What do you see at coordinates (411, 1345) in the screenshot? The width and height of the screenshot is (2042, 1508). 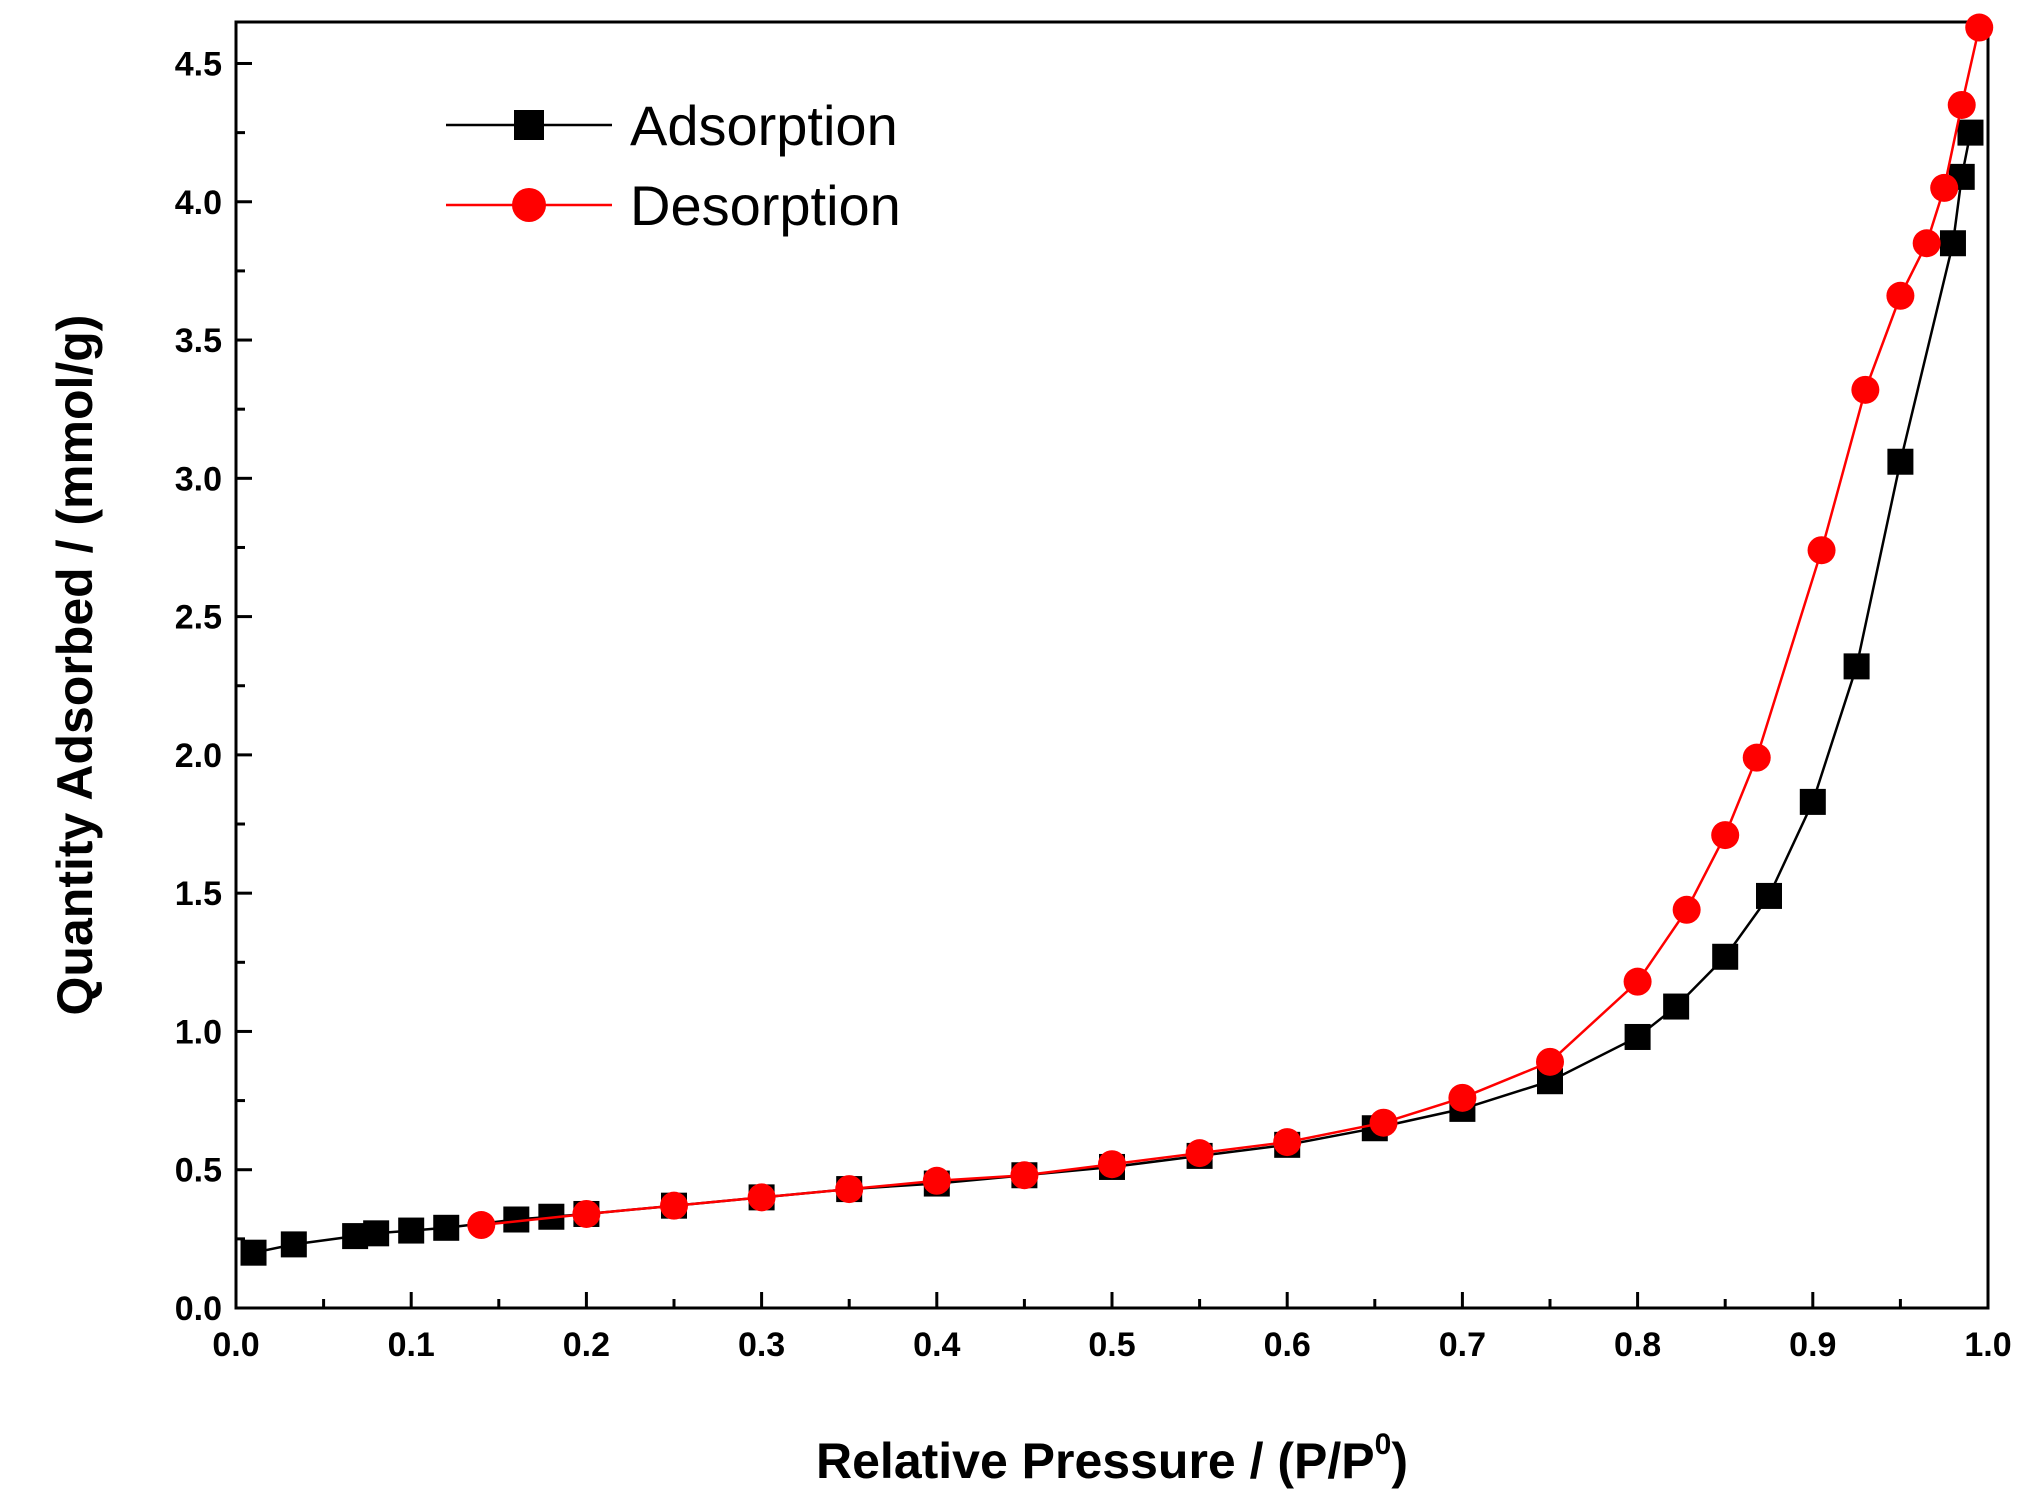 I see `x-tick-label: 0.1` at bounding box center [411, 1345].